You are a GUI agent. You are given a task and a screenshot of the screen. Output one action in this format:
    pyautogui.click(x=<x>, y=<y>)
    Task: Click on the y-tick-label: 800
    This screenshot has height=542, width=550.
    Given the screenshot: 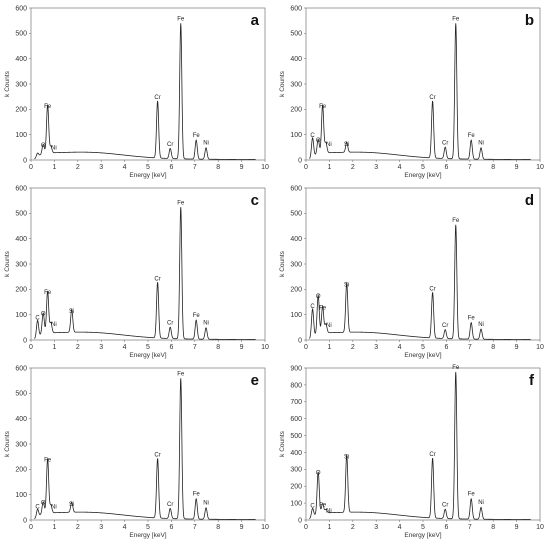 What is the action you would take?
    pyautogui.click(x=296, y=385)
    